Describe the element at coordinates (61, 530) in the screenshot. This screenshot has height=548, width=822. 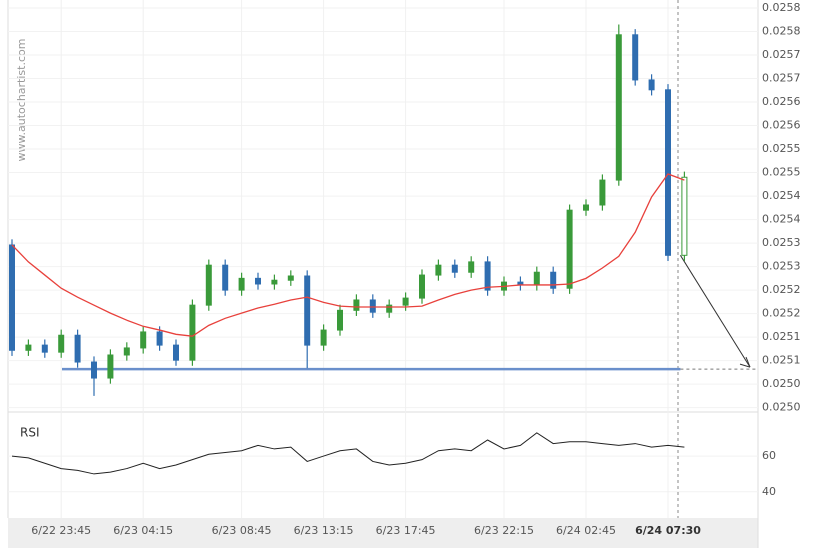
I see `x-tick-label: 6/22 23:45` at that location.